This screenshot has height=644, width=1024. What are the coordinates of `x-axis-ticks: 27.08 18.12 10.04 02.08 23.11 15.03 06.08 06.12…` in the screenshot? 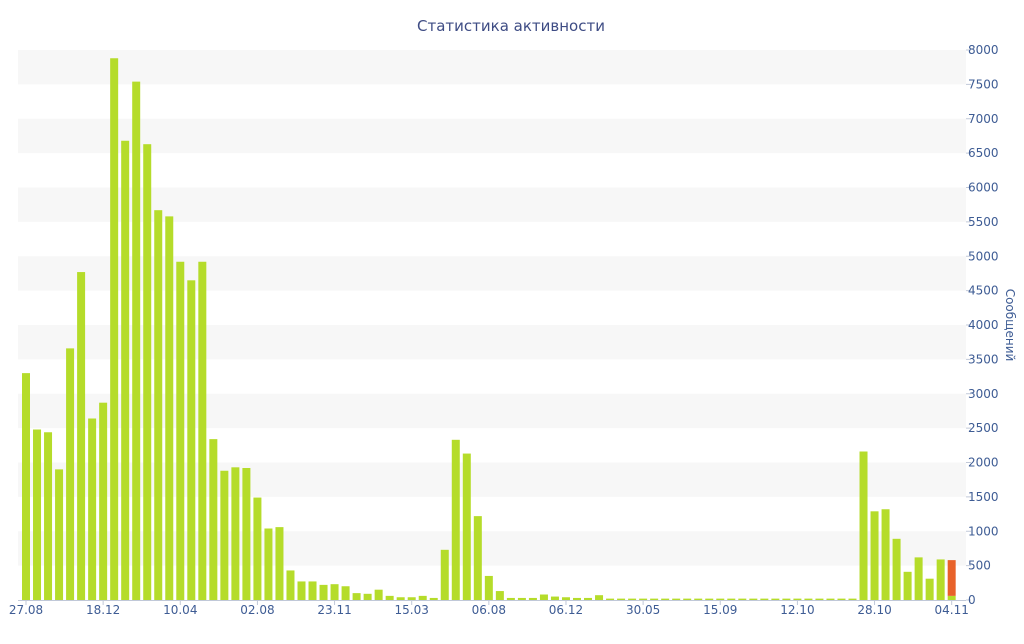 It's located at (489, 608).